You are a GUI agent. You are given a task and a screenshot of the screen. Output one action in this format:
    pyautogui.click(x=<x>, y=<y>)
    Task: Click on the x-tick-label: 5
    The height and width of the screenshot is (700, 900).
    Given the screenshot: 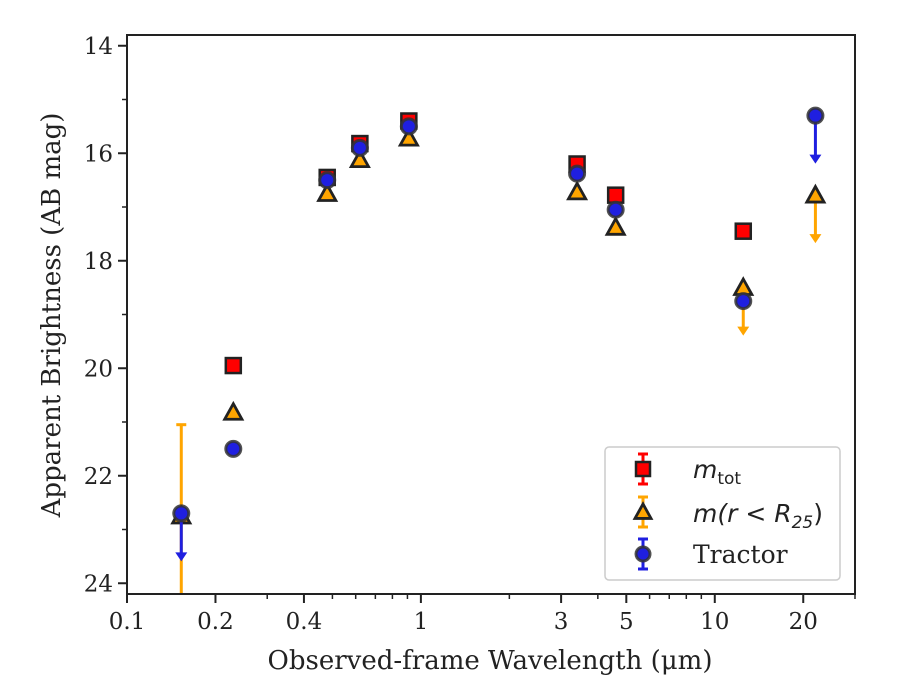 What is the action you would take?
    pyautogui.click(x=626, y=622)
    